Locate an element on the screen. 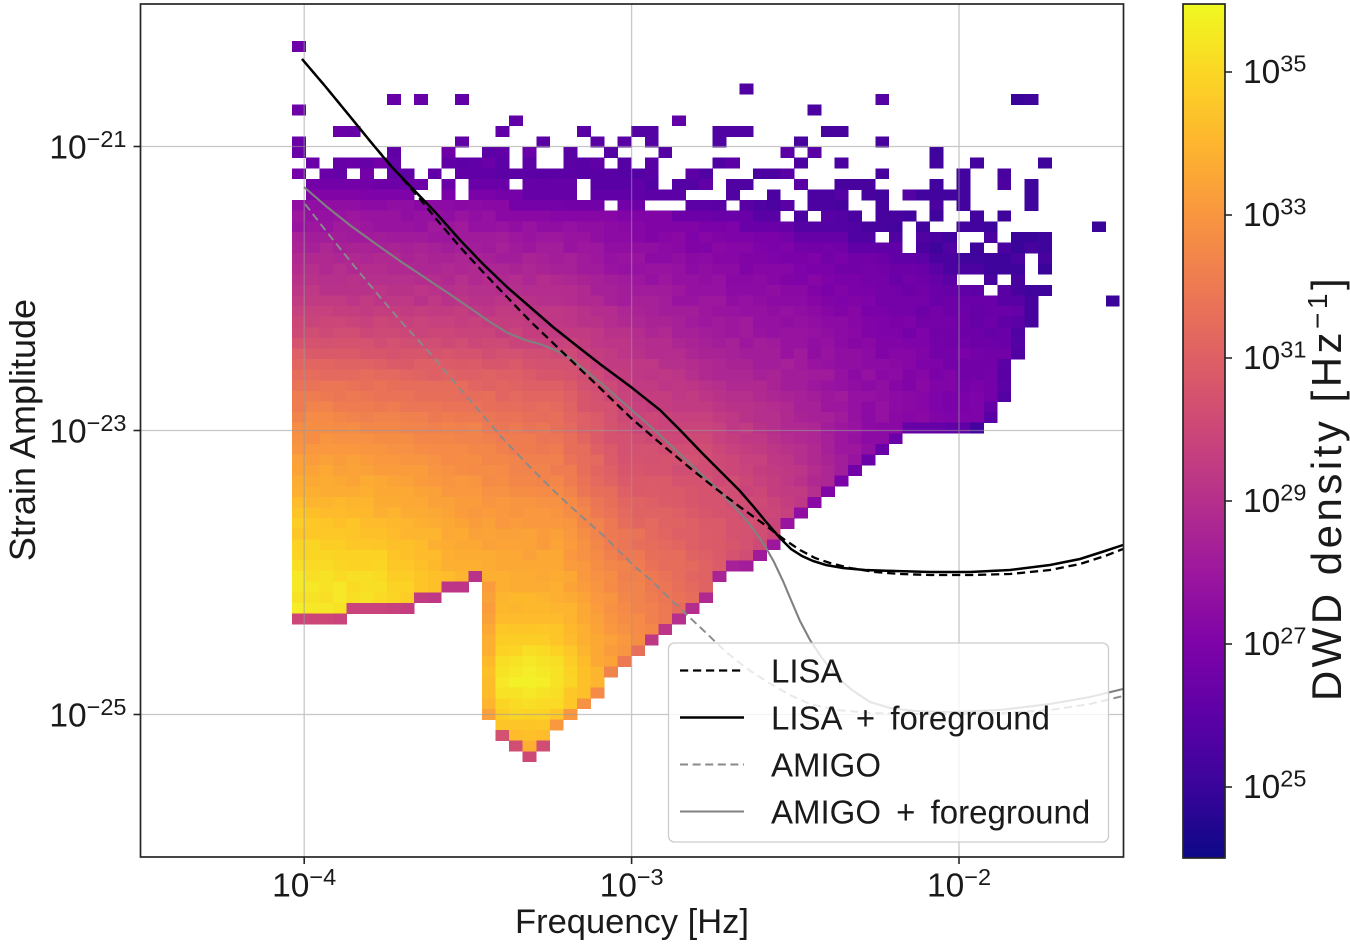 The height and width of the screenshot is (944, 1350). svg-text: AMIGO is located at coordinates (826, 765).